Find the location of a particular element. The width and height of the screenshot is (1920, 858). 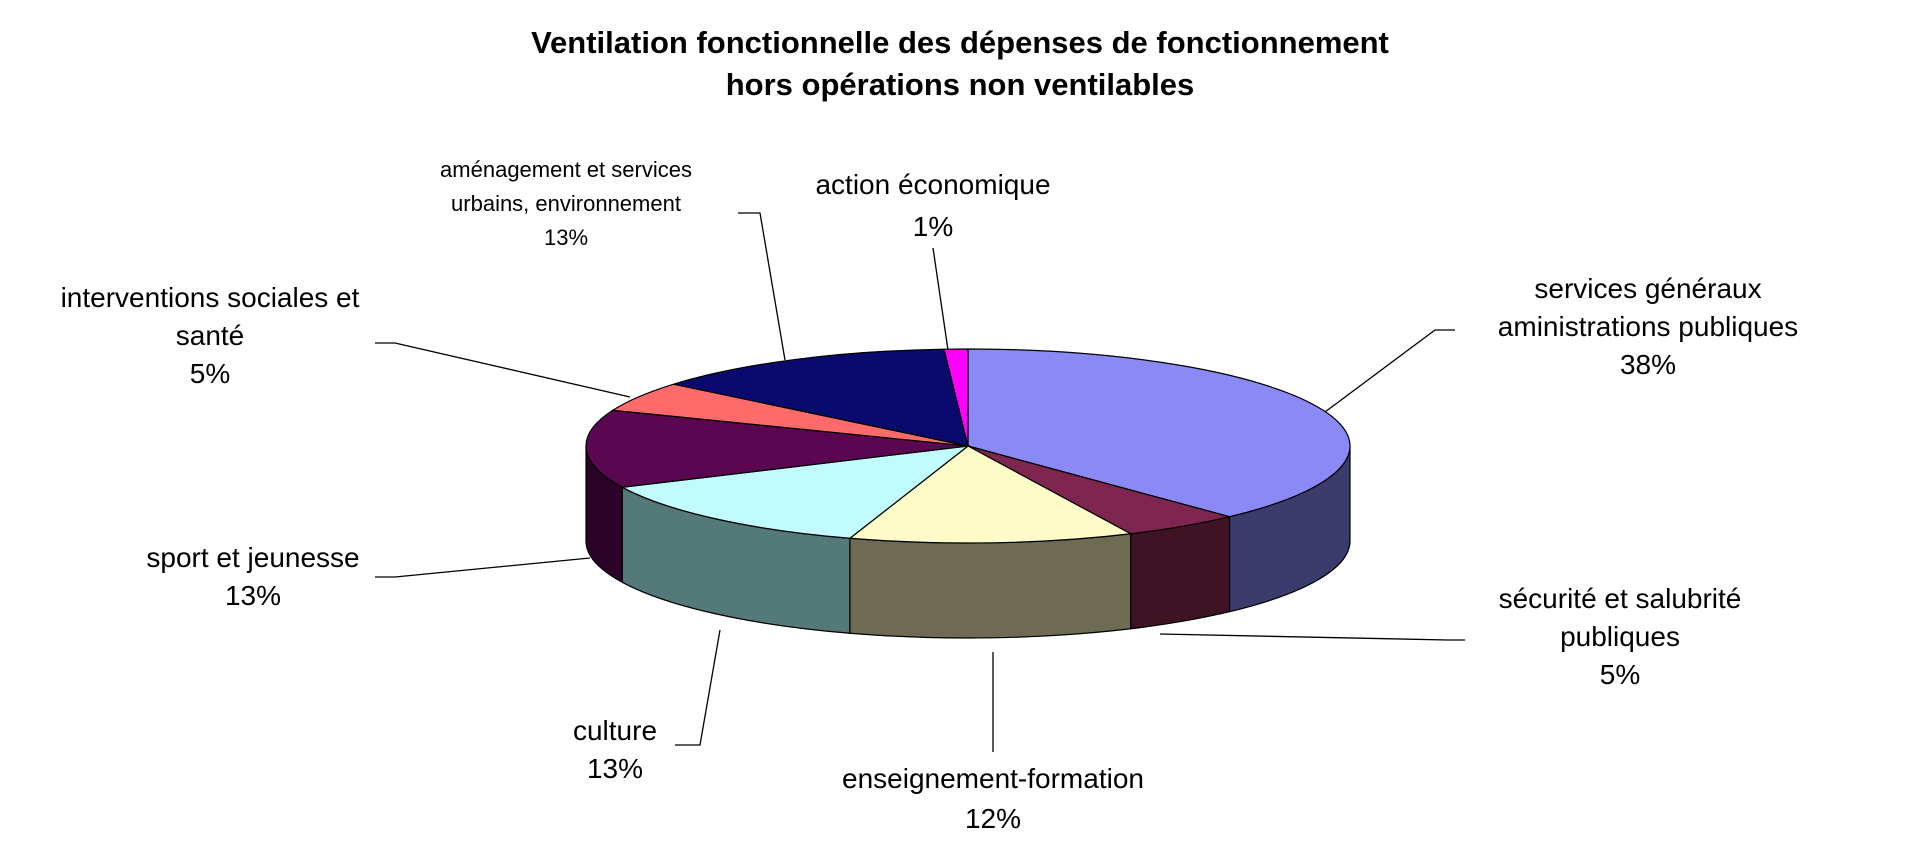

leader-line-amenagement is located at coordinates (762, 286).